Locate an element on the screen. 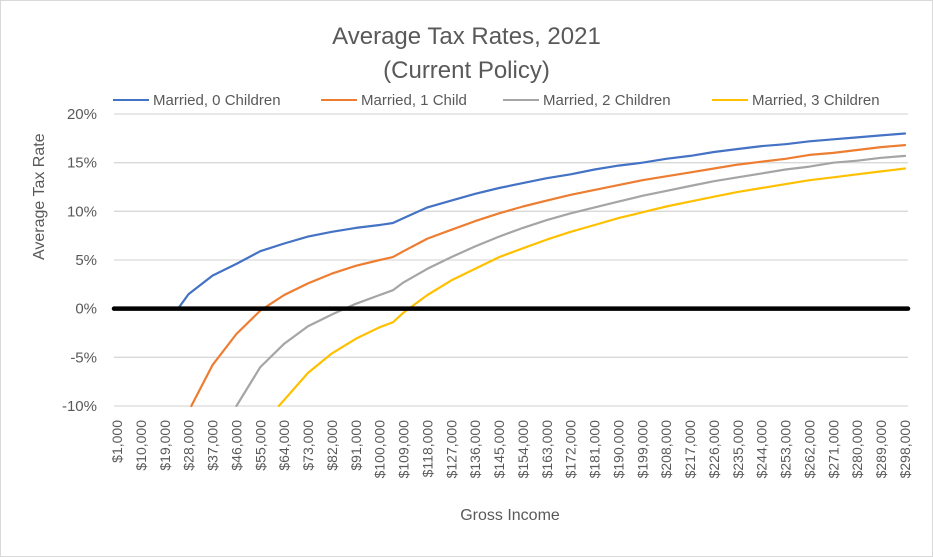 This screenshot has height=557, width=933. x-tick-label: $235,000 is located at coordinates (738, 449).